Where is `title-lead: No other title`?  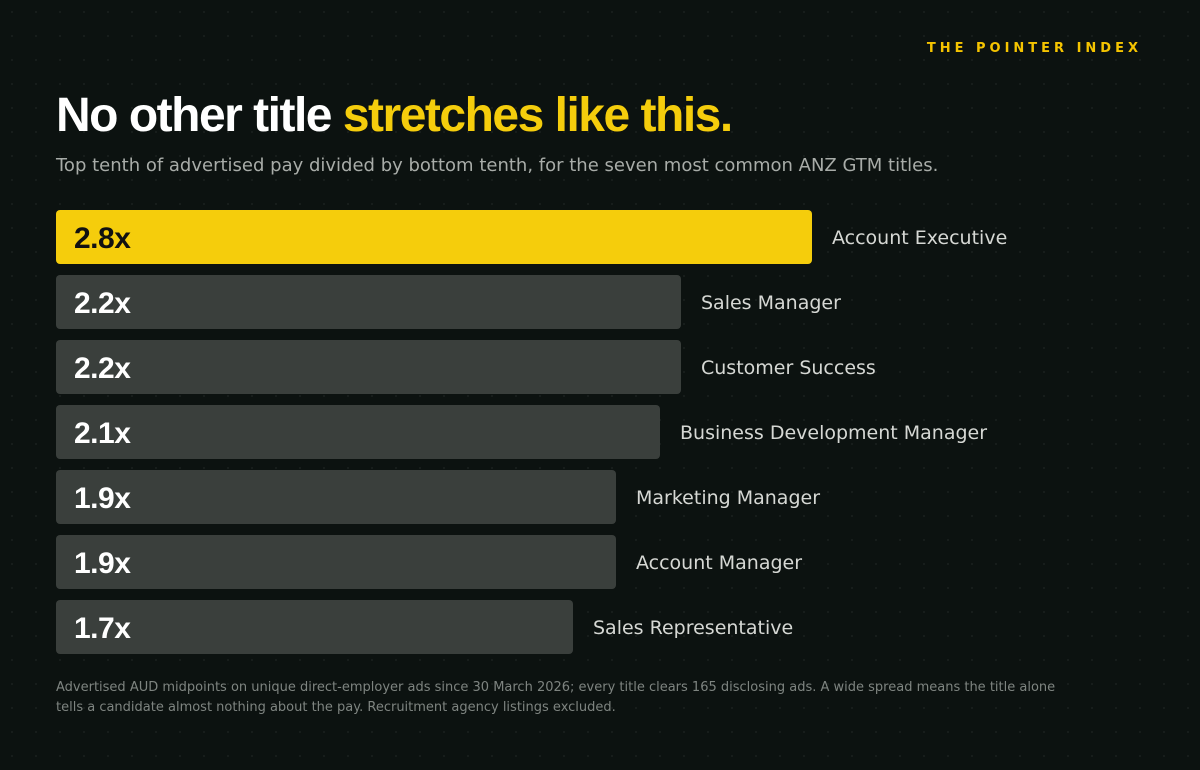 title-lead: No other title is located at coordinates (199, 115).